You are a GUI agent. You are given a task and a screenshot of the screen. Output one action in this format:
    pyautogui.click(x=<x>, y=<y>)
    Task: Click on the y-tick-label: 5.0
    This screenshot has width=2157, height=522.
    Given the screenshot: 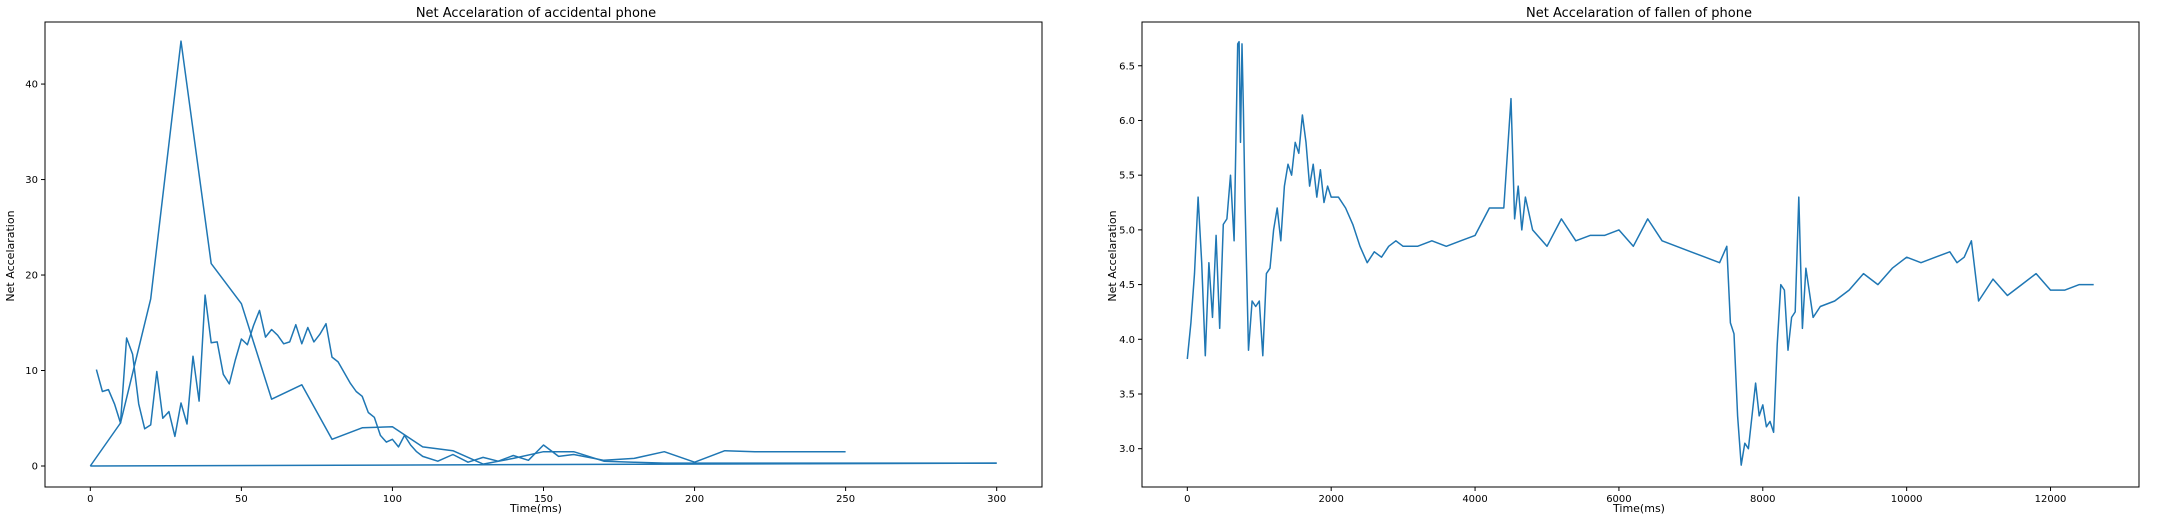 What is the action you would take?
    pyautogui.click(x=1127, y=230)
    